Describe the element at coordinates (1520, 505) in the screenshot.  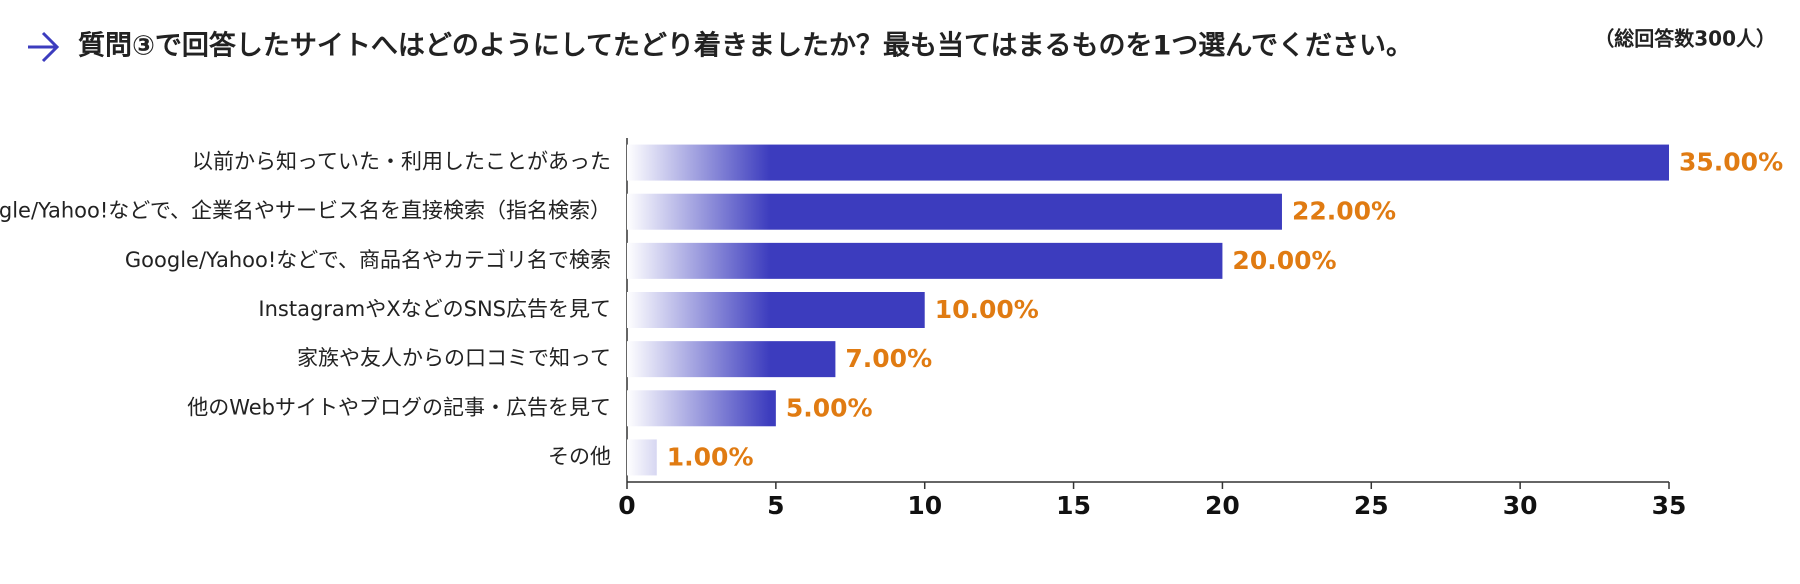
I see `x-tick-label: 30` at that location.